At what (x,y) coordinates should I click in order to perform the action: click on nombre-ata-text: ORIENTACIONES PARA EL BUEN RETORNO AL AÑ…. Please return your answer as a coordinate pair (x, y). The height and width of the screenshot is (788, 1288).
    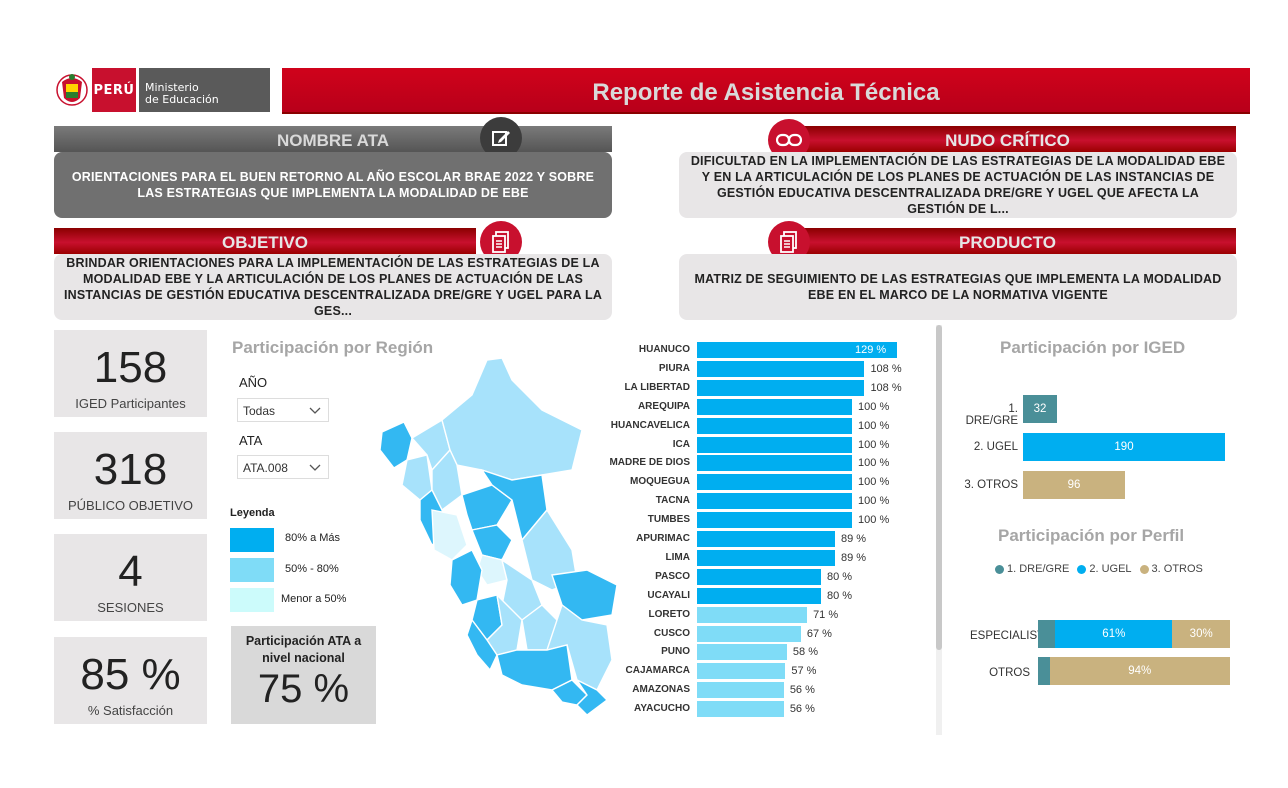
    Looking at the image, I should click on (333, 185).